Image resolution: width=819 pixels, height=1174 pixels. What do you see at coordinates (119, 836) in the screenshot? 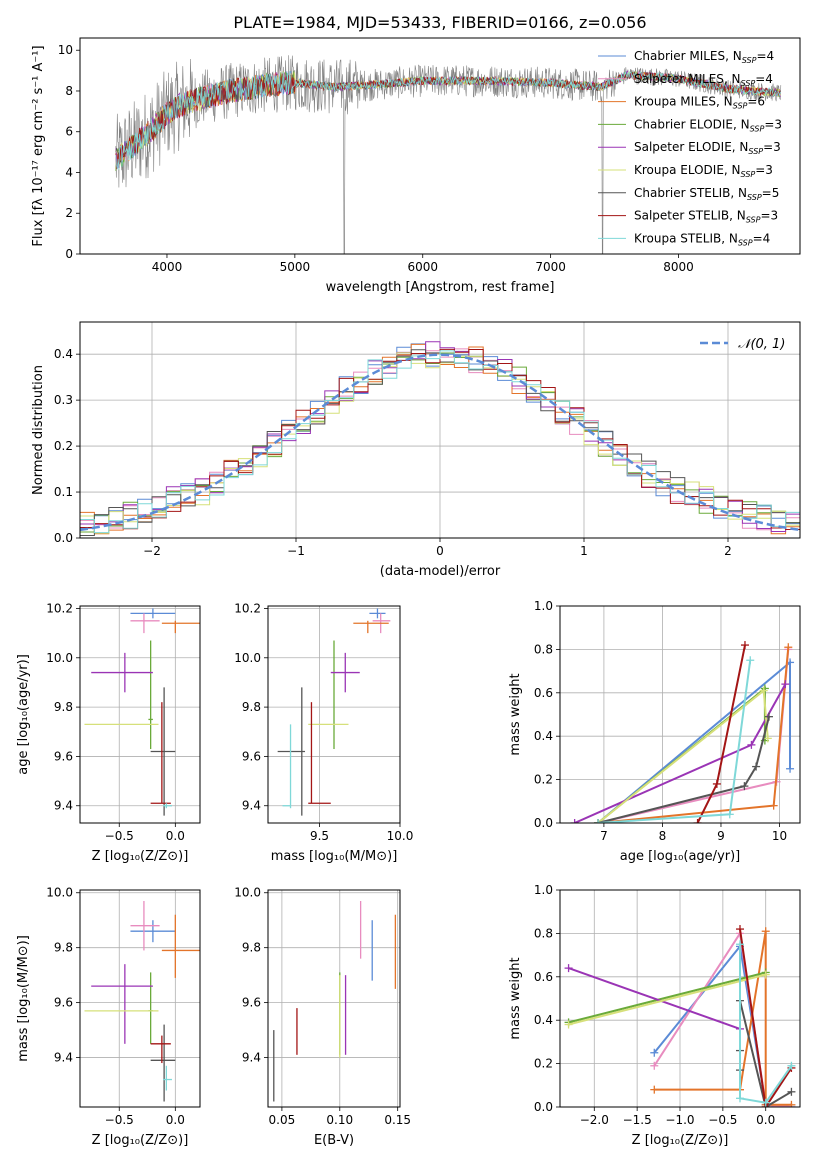
I see `x-tick-label: −0.5` at bounding box center [119, 836].